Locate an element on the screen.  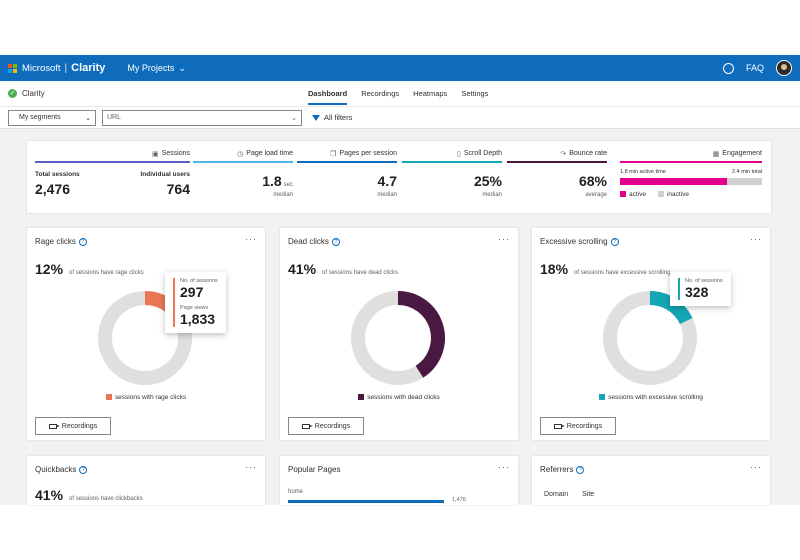
clock-icon: ◷ is located at coordinates (240, 154).